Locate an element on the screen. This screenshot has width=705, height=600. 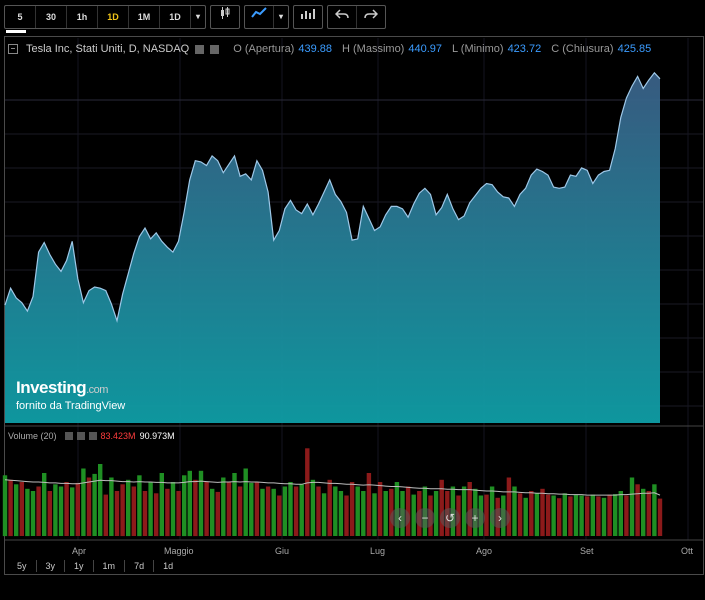
logo-subtitle: fornito da TradingView is located at coordinates (71, 406).